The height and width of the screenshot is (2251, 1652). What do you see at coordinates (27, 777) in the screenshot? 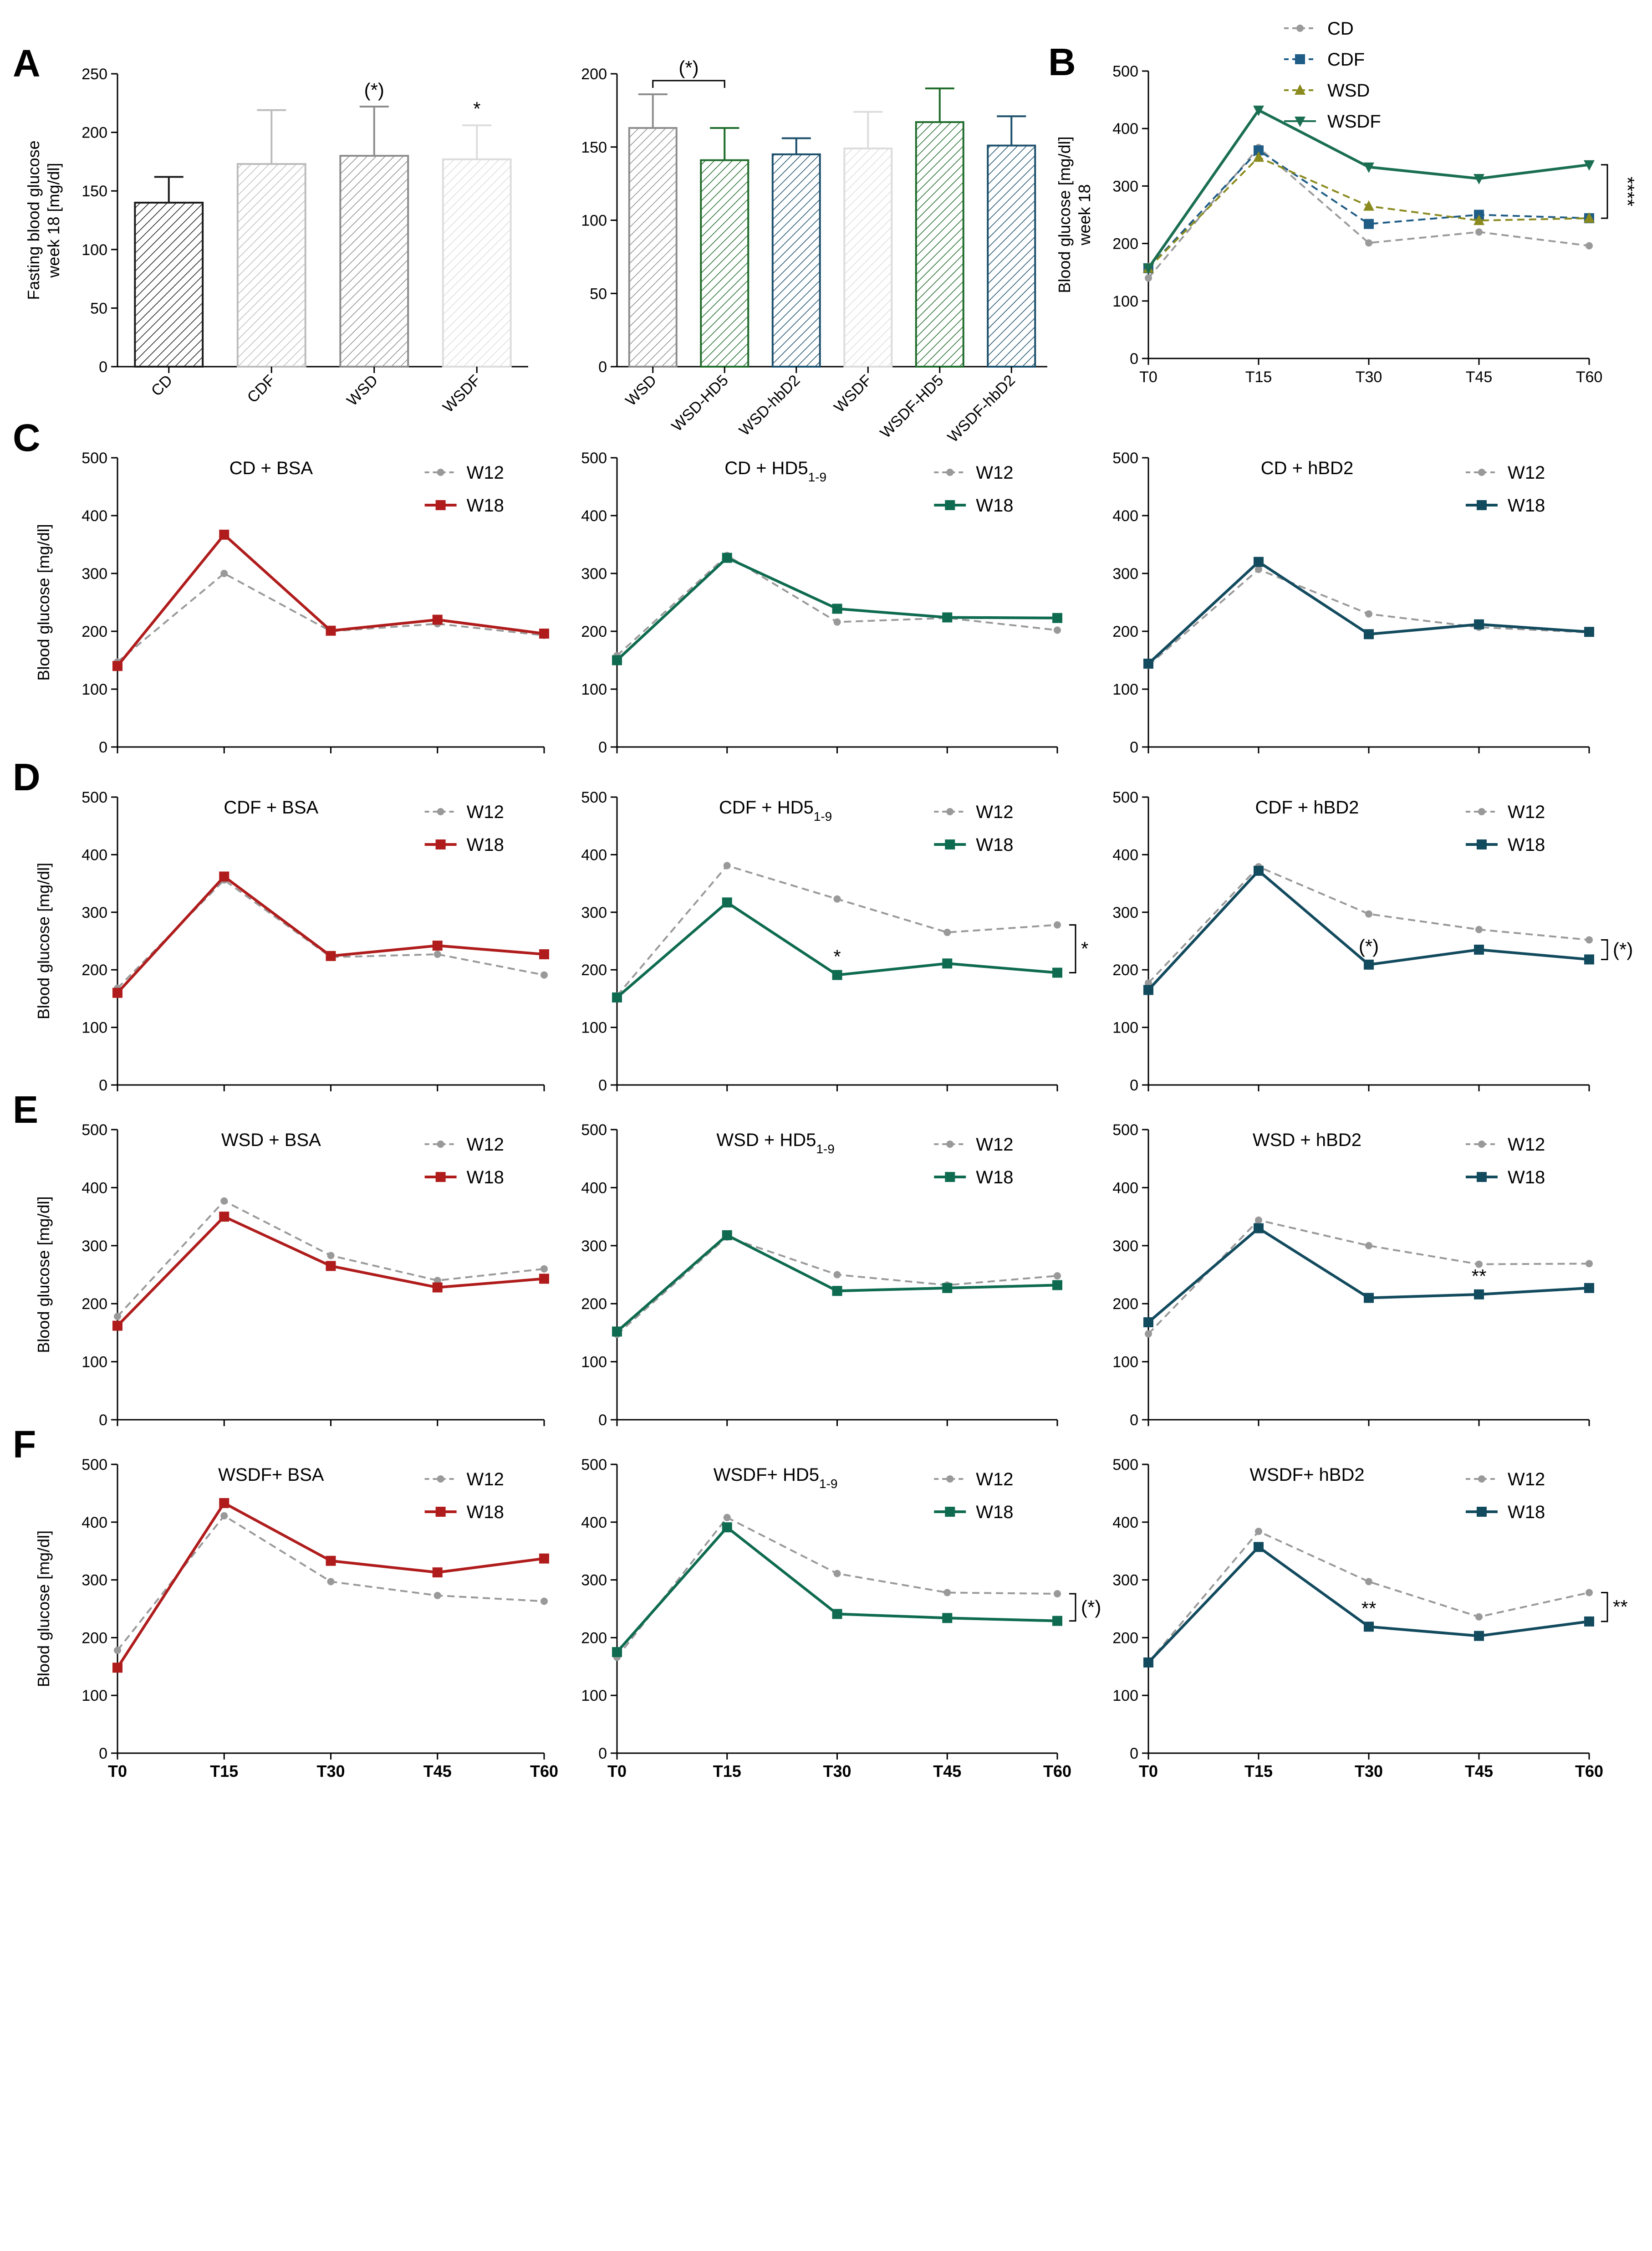
I see `panel-label-d: D` at bounding box center [27, 777].